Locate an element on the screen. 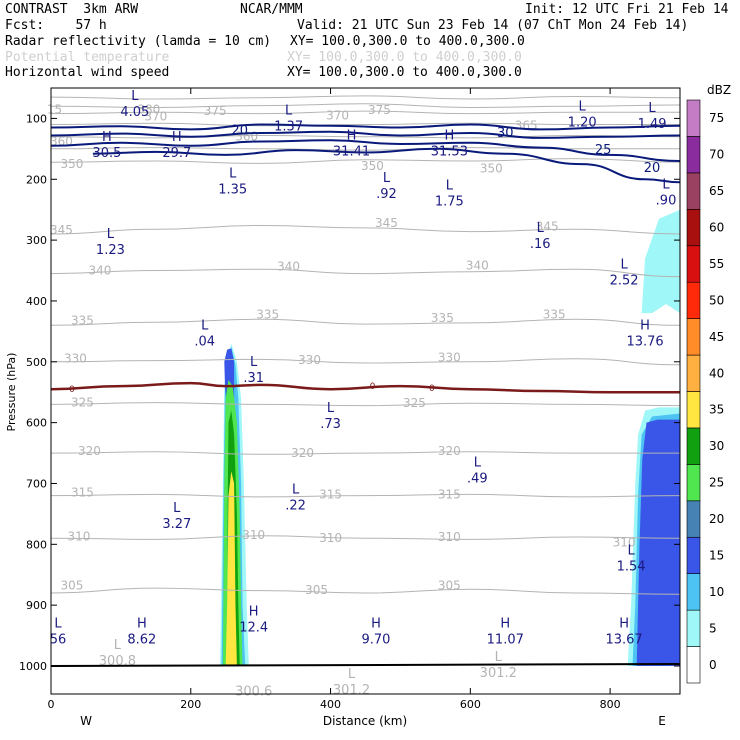  colorbar-label: 20 is located at coordinates (716, 519).